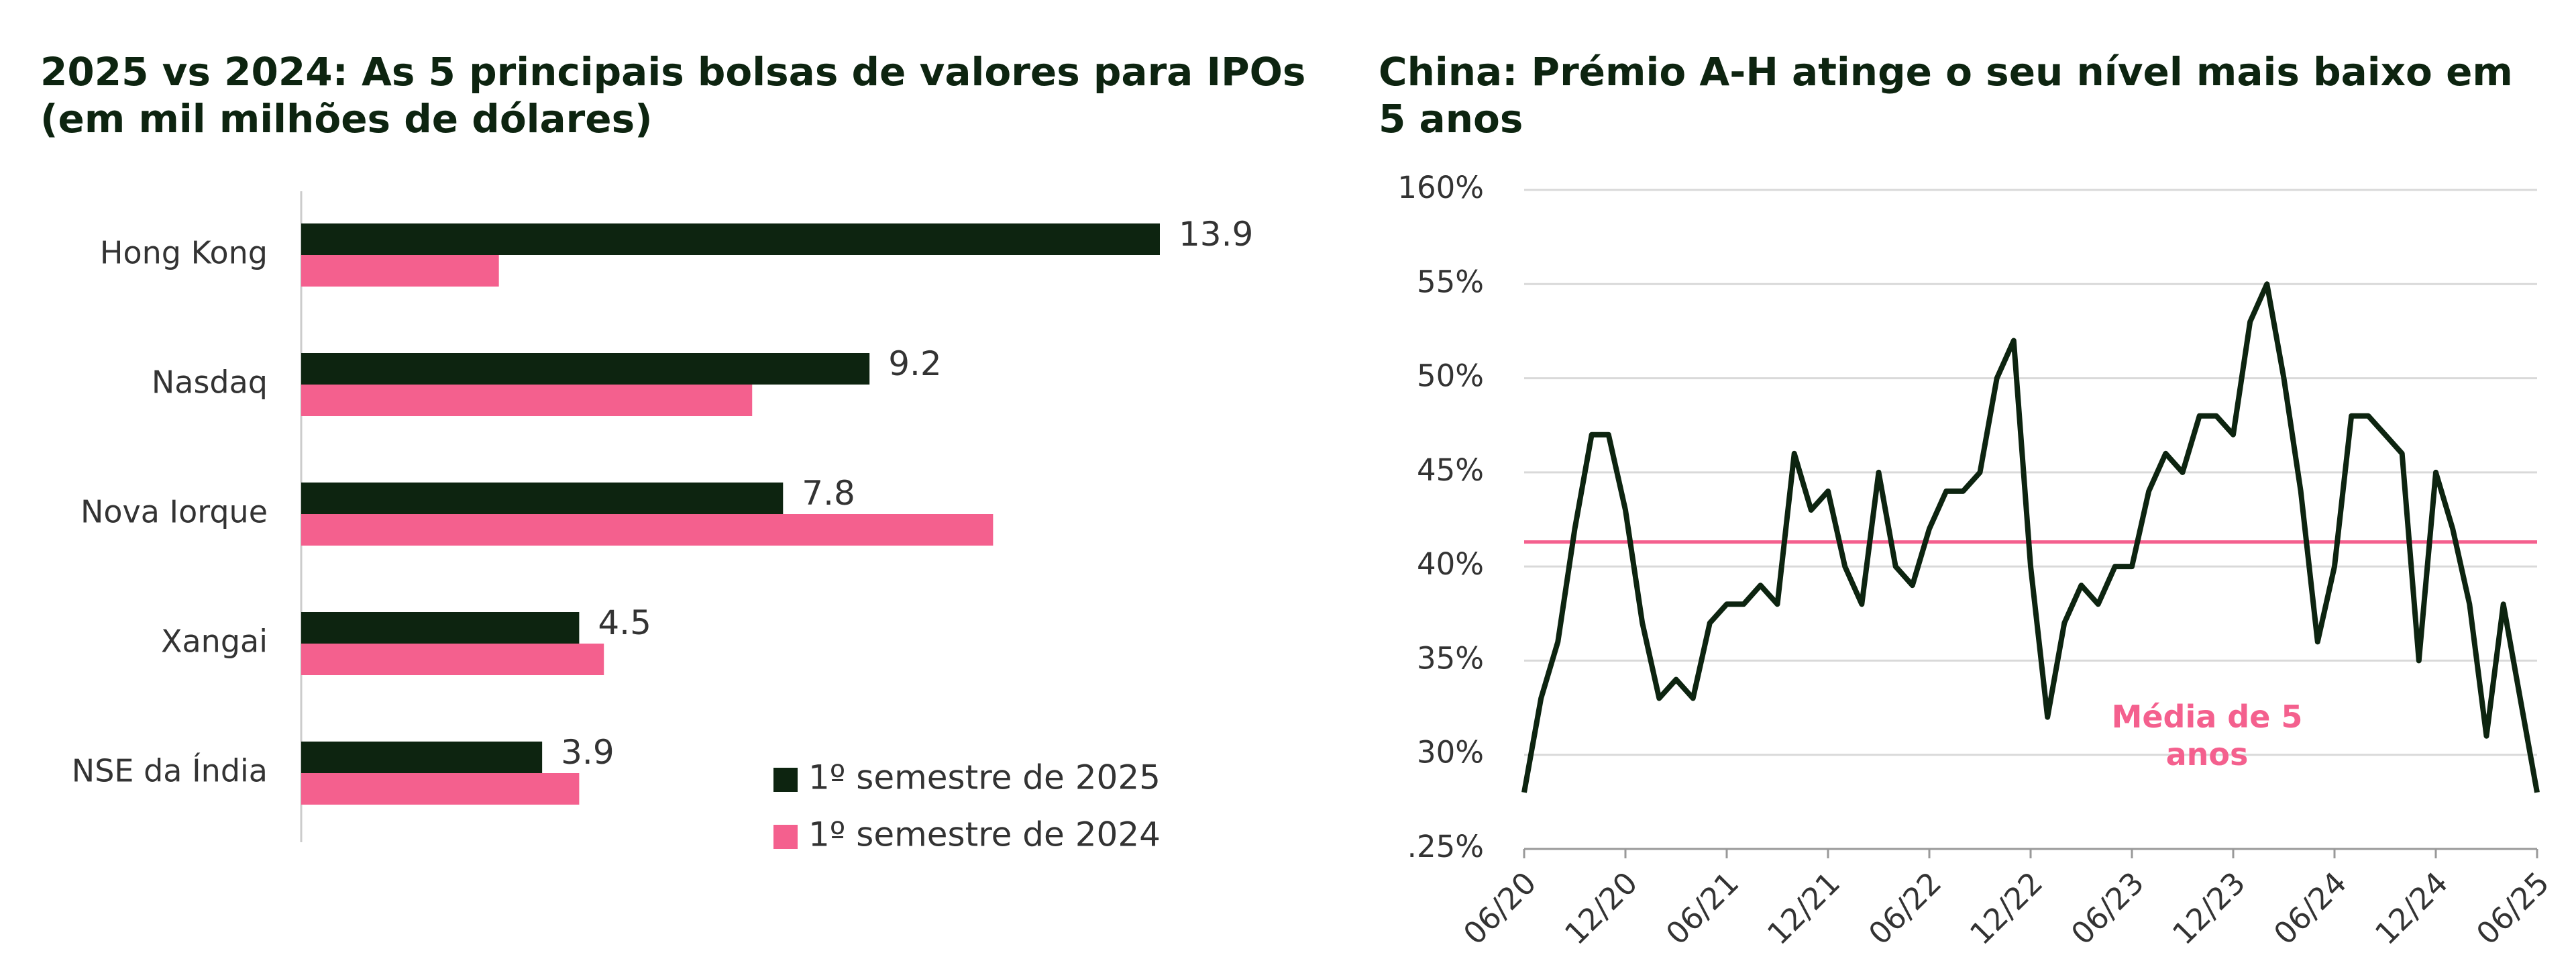  What do you see at coordinates (1601, 909) in the screenshot?
I see `x-tick-label: 12/20` at bounding box center [1601, 909].